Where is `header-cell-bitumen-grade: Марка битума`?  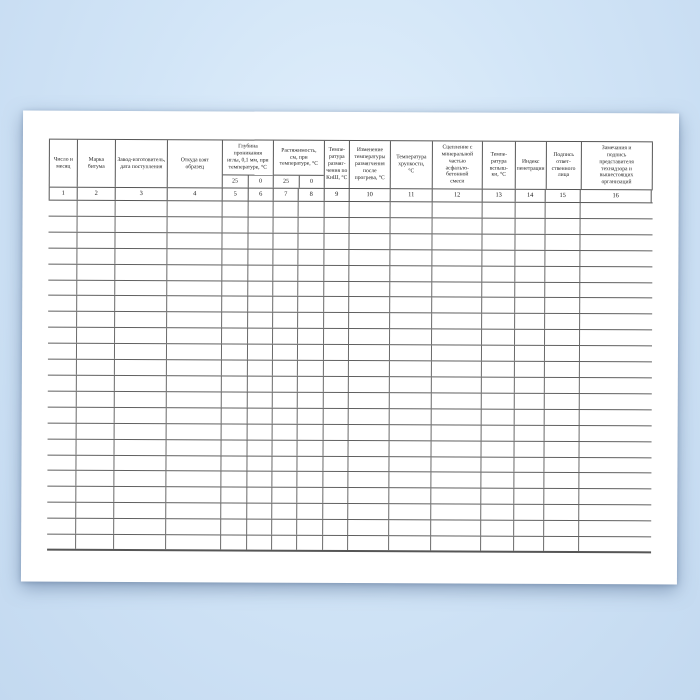
header-cell-bitumen-grade: Марка битума is located at coordinates (96, 163).